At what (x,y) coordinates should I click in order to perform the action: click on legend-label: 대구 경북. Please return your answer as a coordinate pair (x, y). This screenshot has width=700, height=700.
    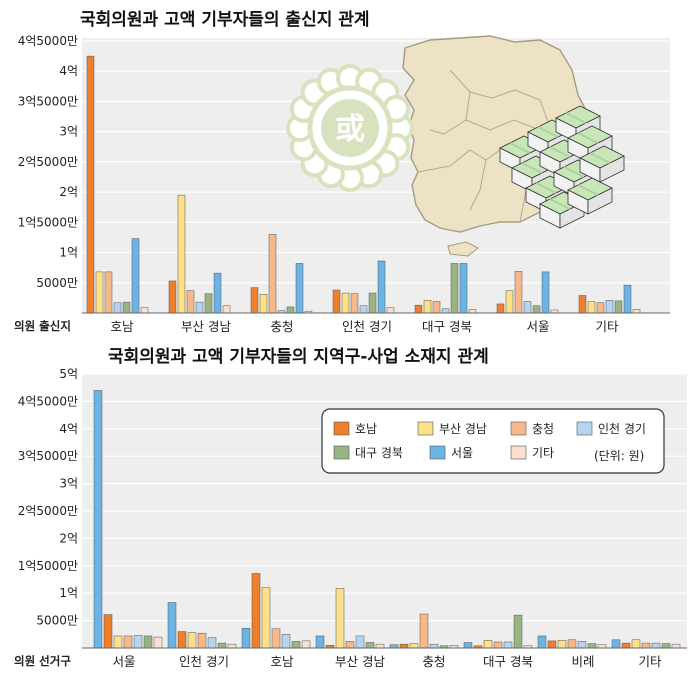
    Looking at the image, I should click on (379, 453).